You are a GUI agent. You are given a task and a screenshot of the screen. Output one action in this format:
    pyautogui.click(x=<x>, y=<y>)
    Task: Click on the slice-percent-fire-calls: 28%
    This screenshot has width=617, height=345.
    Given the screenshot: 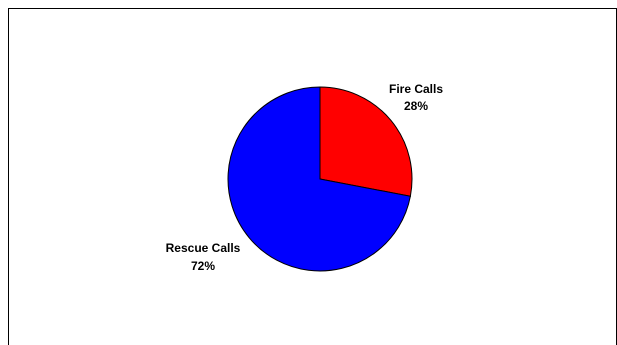 What is the action you would take?
    pyautogui.click(x=416, y=106)
    